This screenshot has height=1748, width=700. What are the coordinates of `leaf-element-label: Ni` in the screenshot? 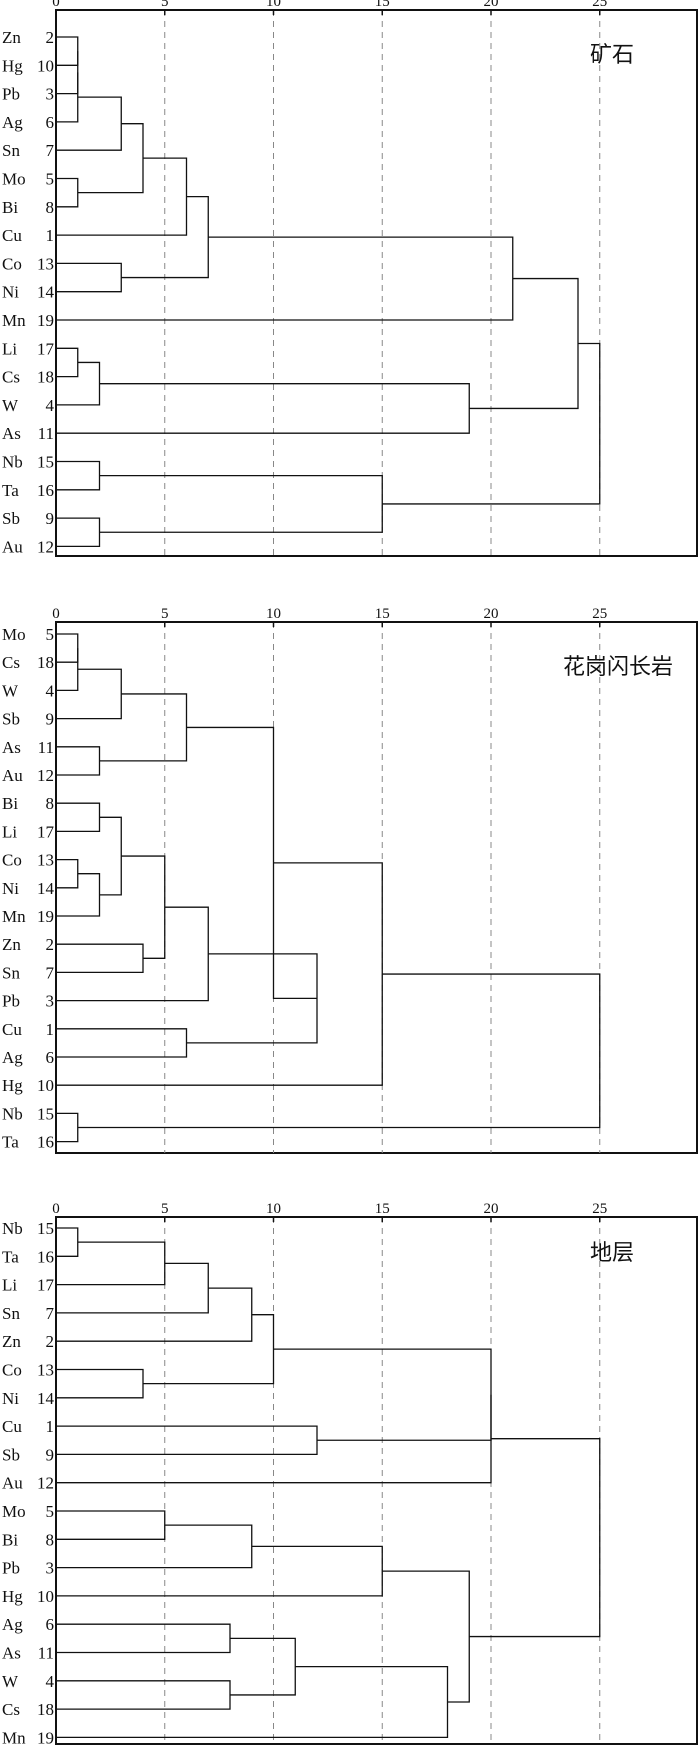 It's located at (10, 292).